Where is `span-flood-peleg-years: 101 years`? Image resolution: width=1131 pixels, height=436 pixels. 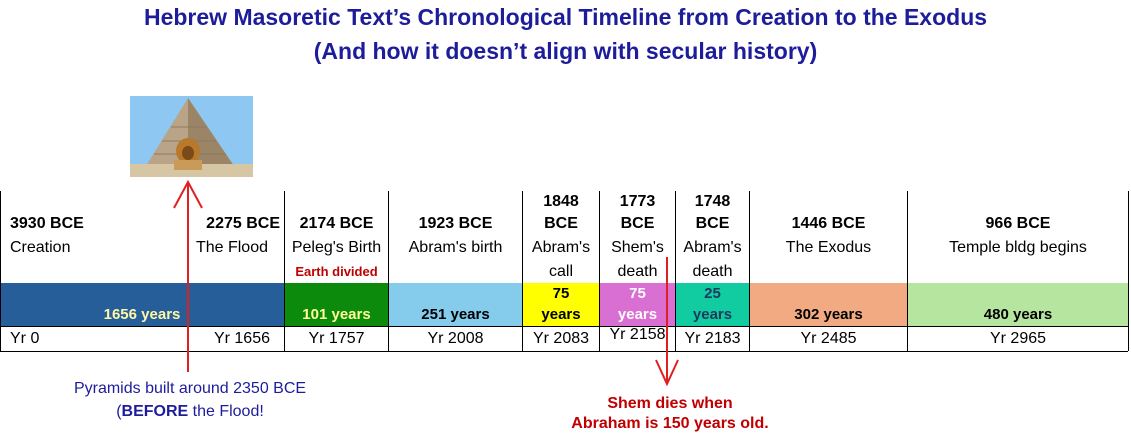
span-flood-peleg-years: 101 years is located at coordinates (336, 314).